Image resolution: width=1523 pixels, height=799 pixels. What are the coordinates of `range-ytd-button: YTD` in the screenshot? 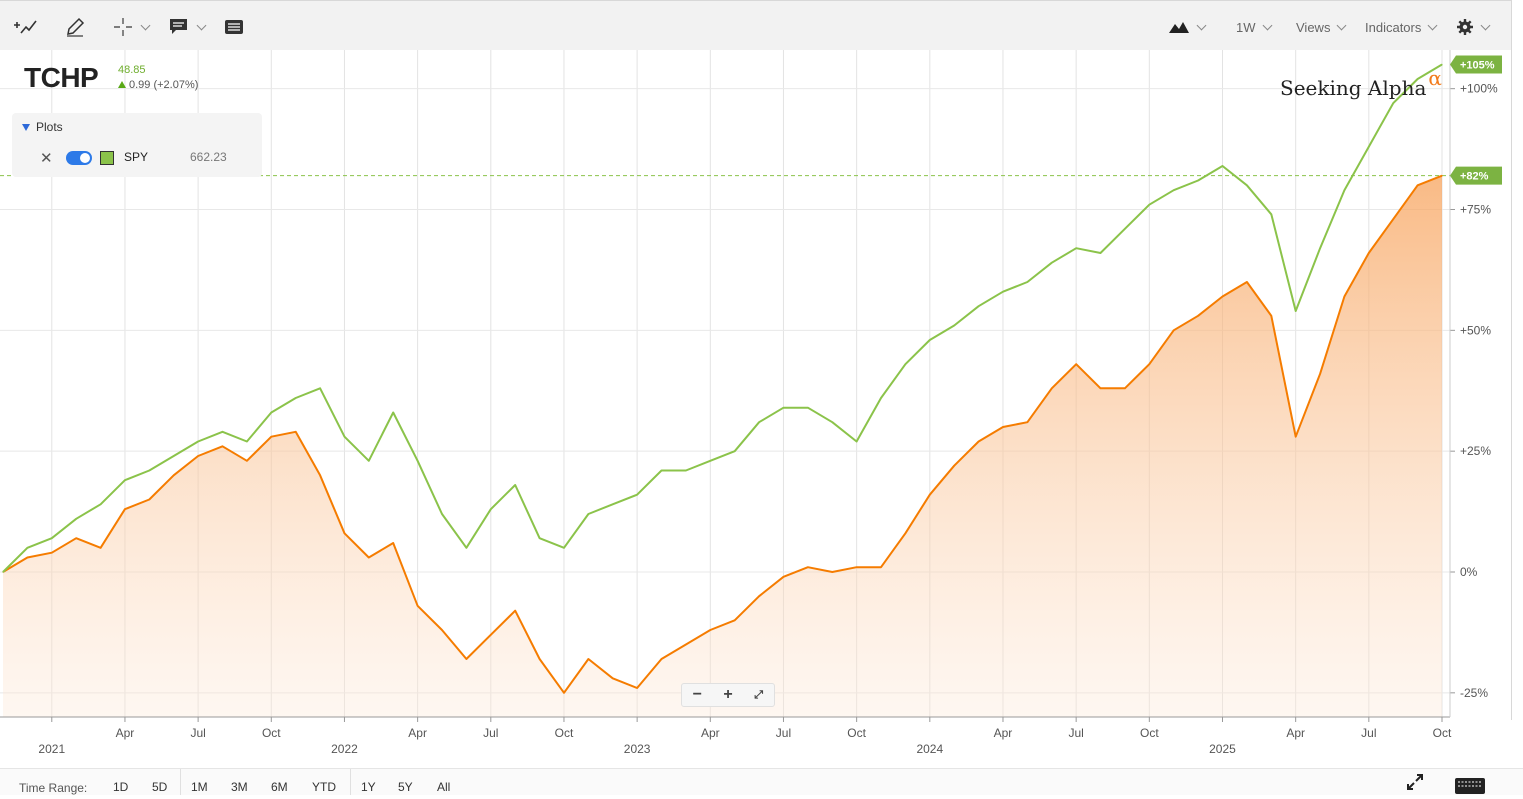 It's located at (324, 787).